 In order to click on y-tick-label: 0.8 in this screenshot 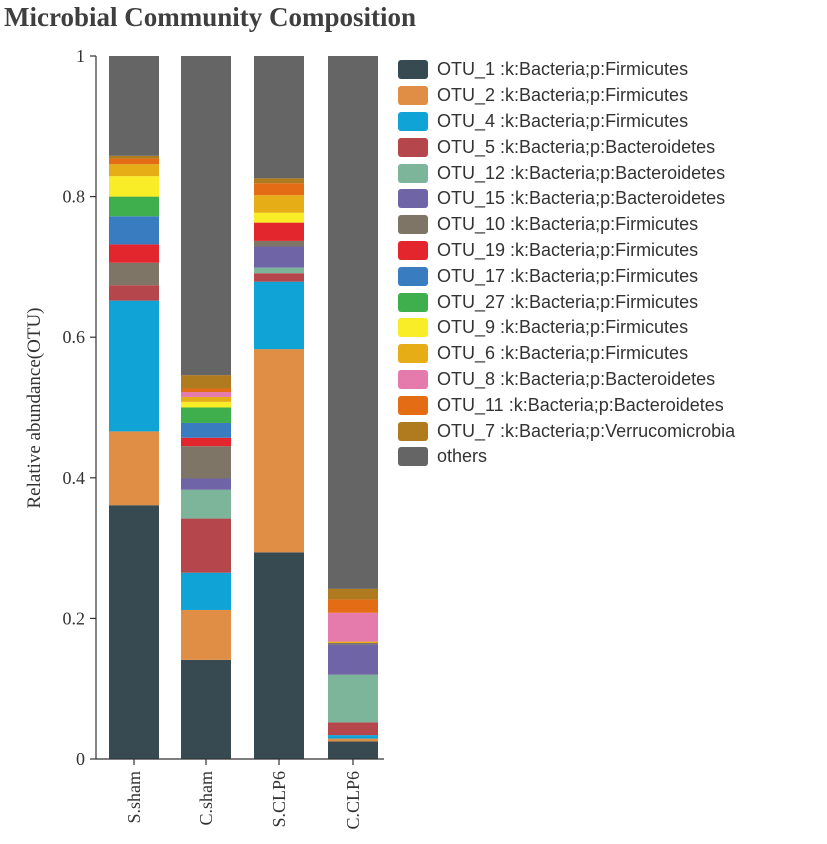, I will do `click(74, 197)`.